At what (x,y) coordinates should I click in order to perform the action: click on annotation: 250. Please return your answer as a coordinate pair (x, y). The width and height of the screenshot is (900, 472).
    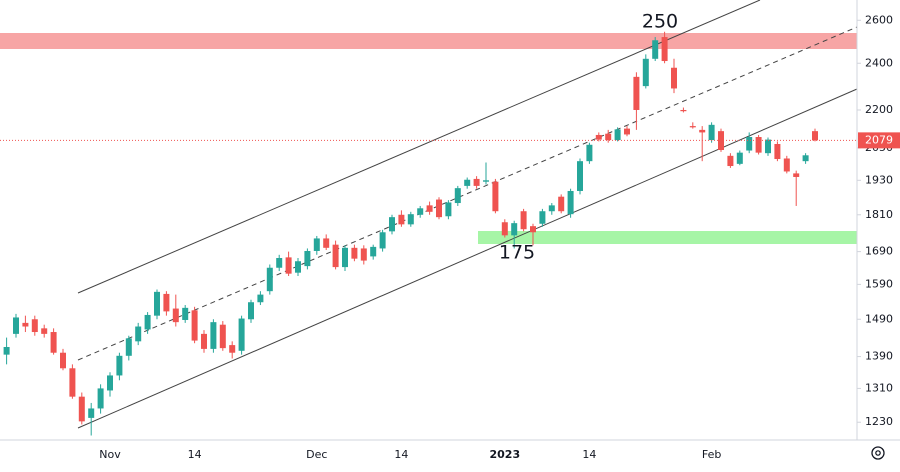
    Looking at the image, I should click on (660, 22).